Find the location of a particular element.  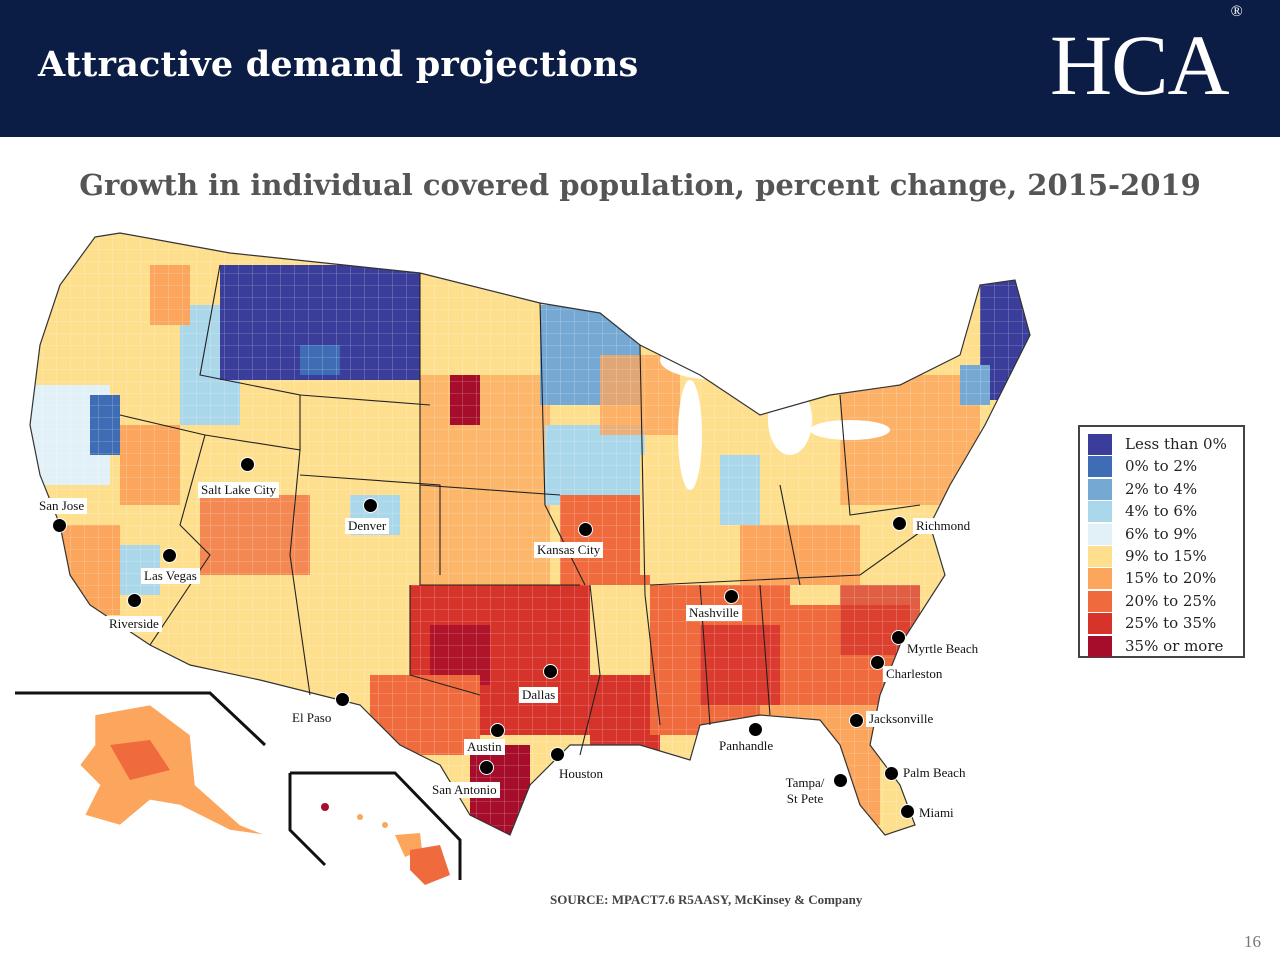

legend-row: 15% to 20% is located at coordinates (1165, 579).